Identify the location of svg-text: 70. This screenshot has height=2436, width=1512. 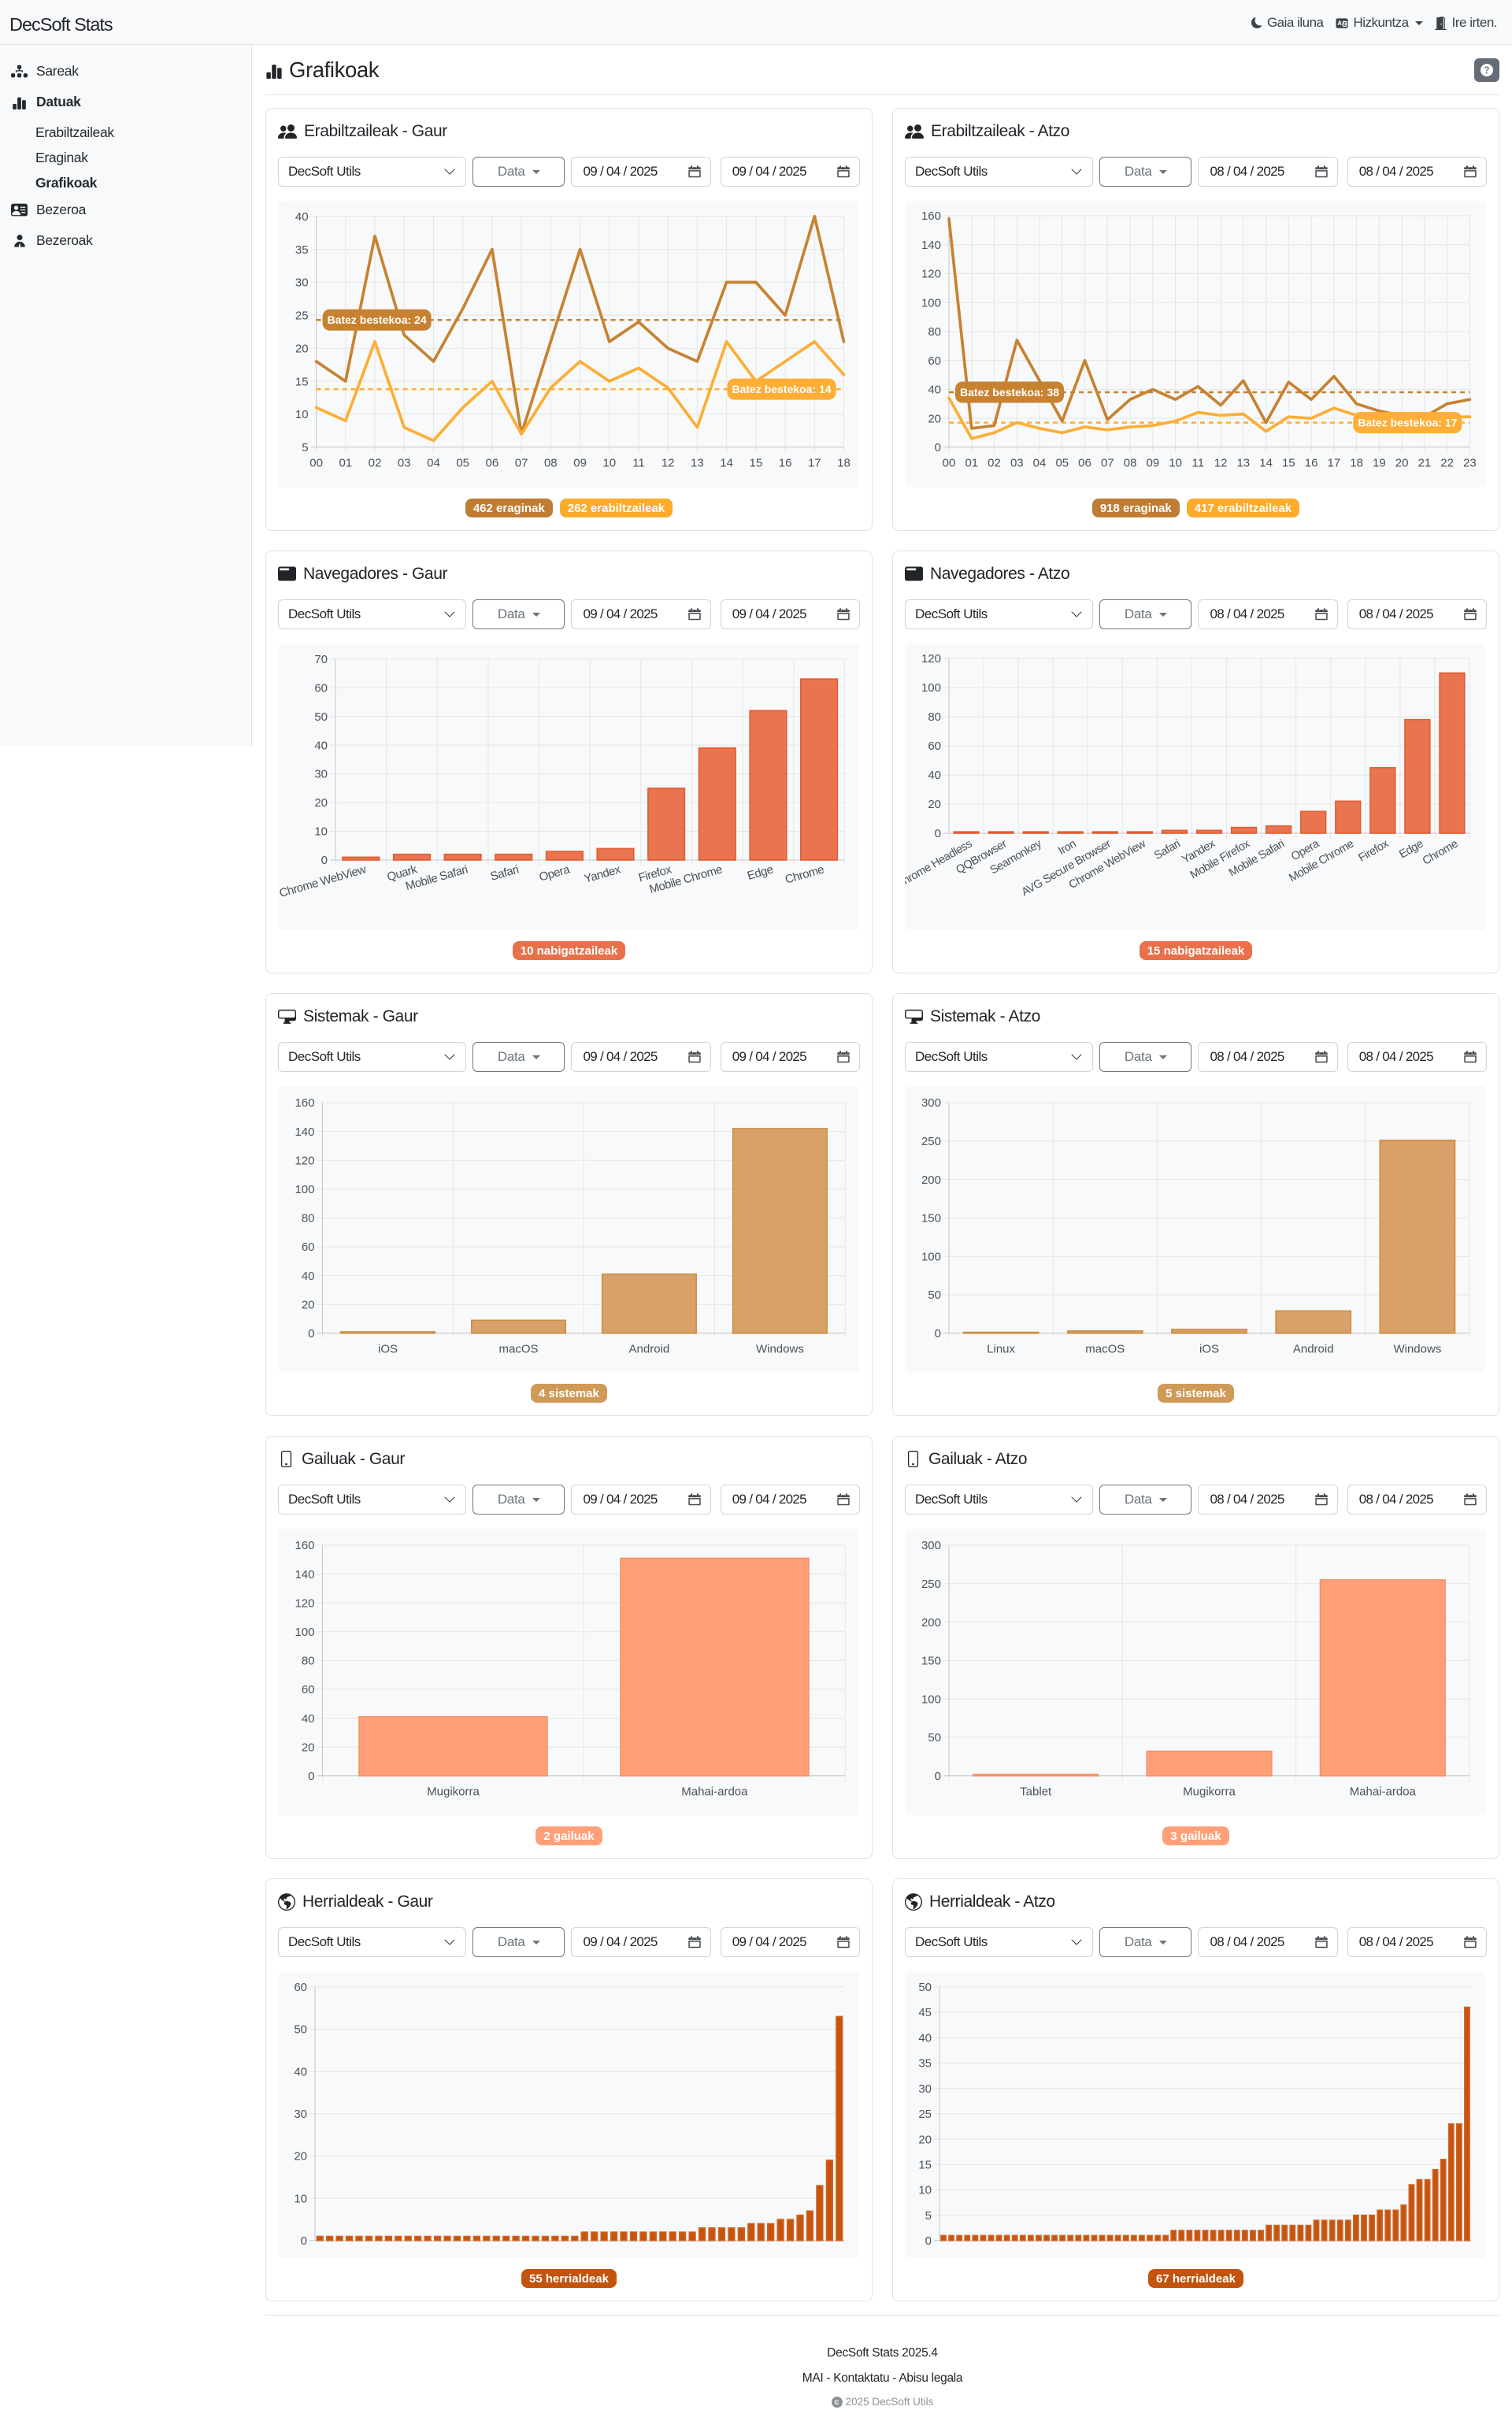
(321, 659).